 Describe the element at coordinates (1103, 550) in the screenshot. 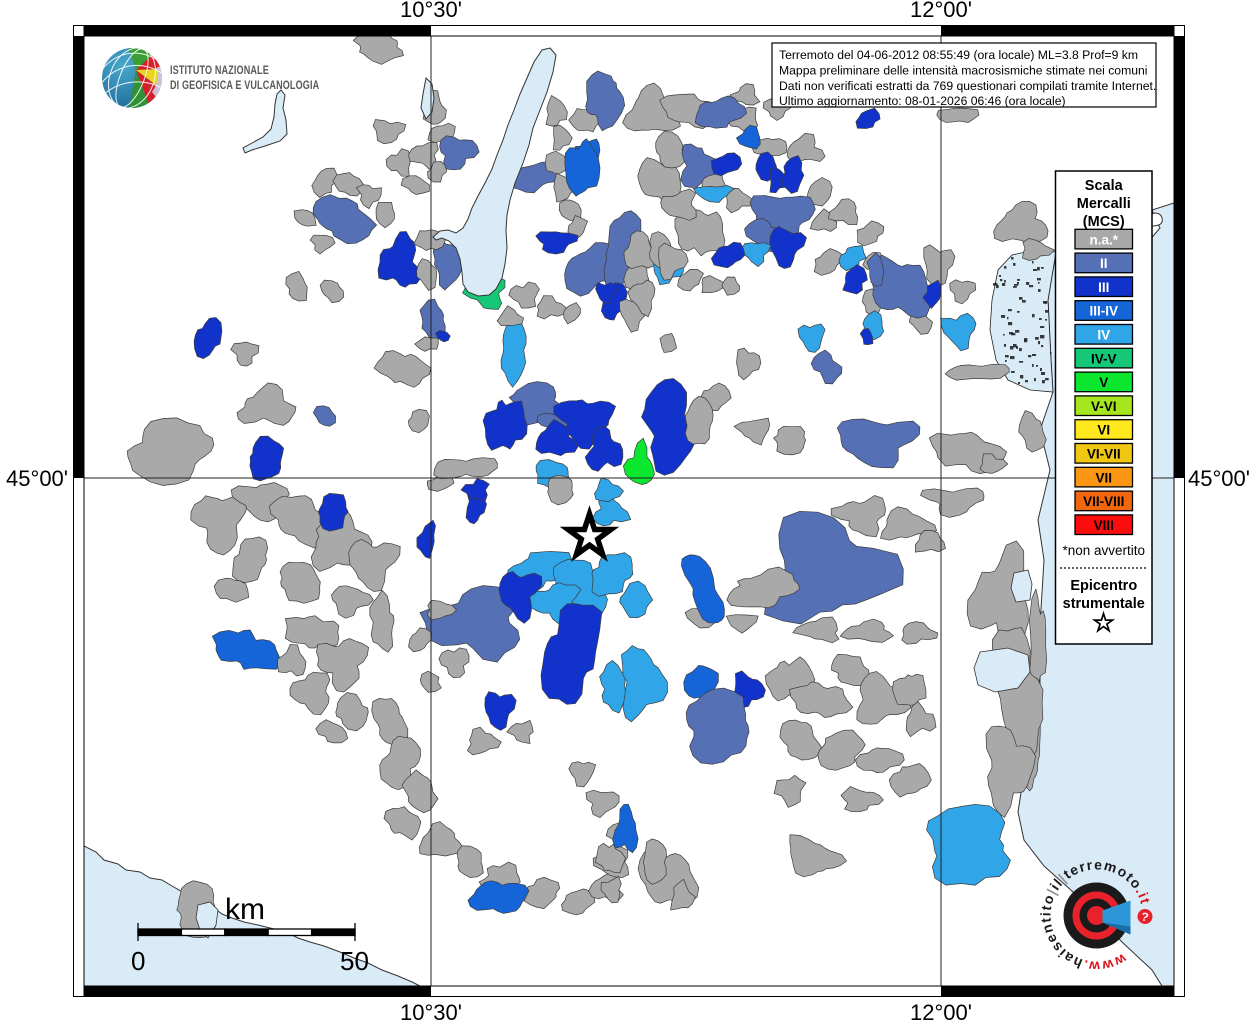

I see `svg-text: *non avvertito` at that location.